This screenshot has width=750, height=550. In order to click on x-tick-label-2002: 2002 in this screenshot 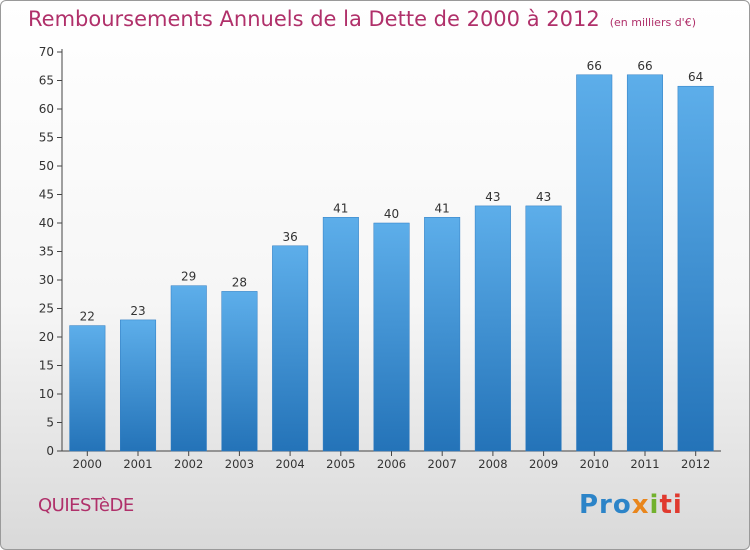, I will do `click(188, 464)`.